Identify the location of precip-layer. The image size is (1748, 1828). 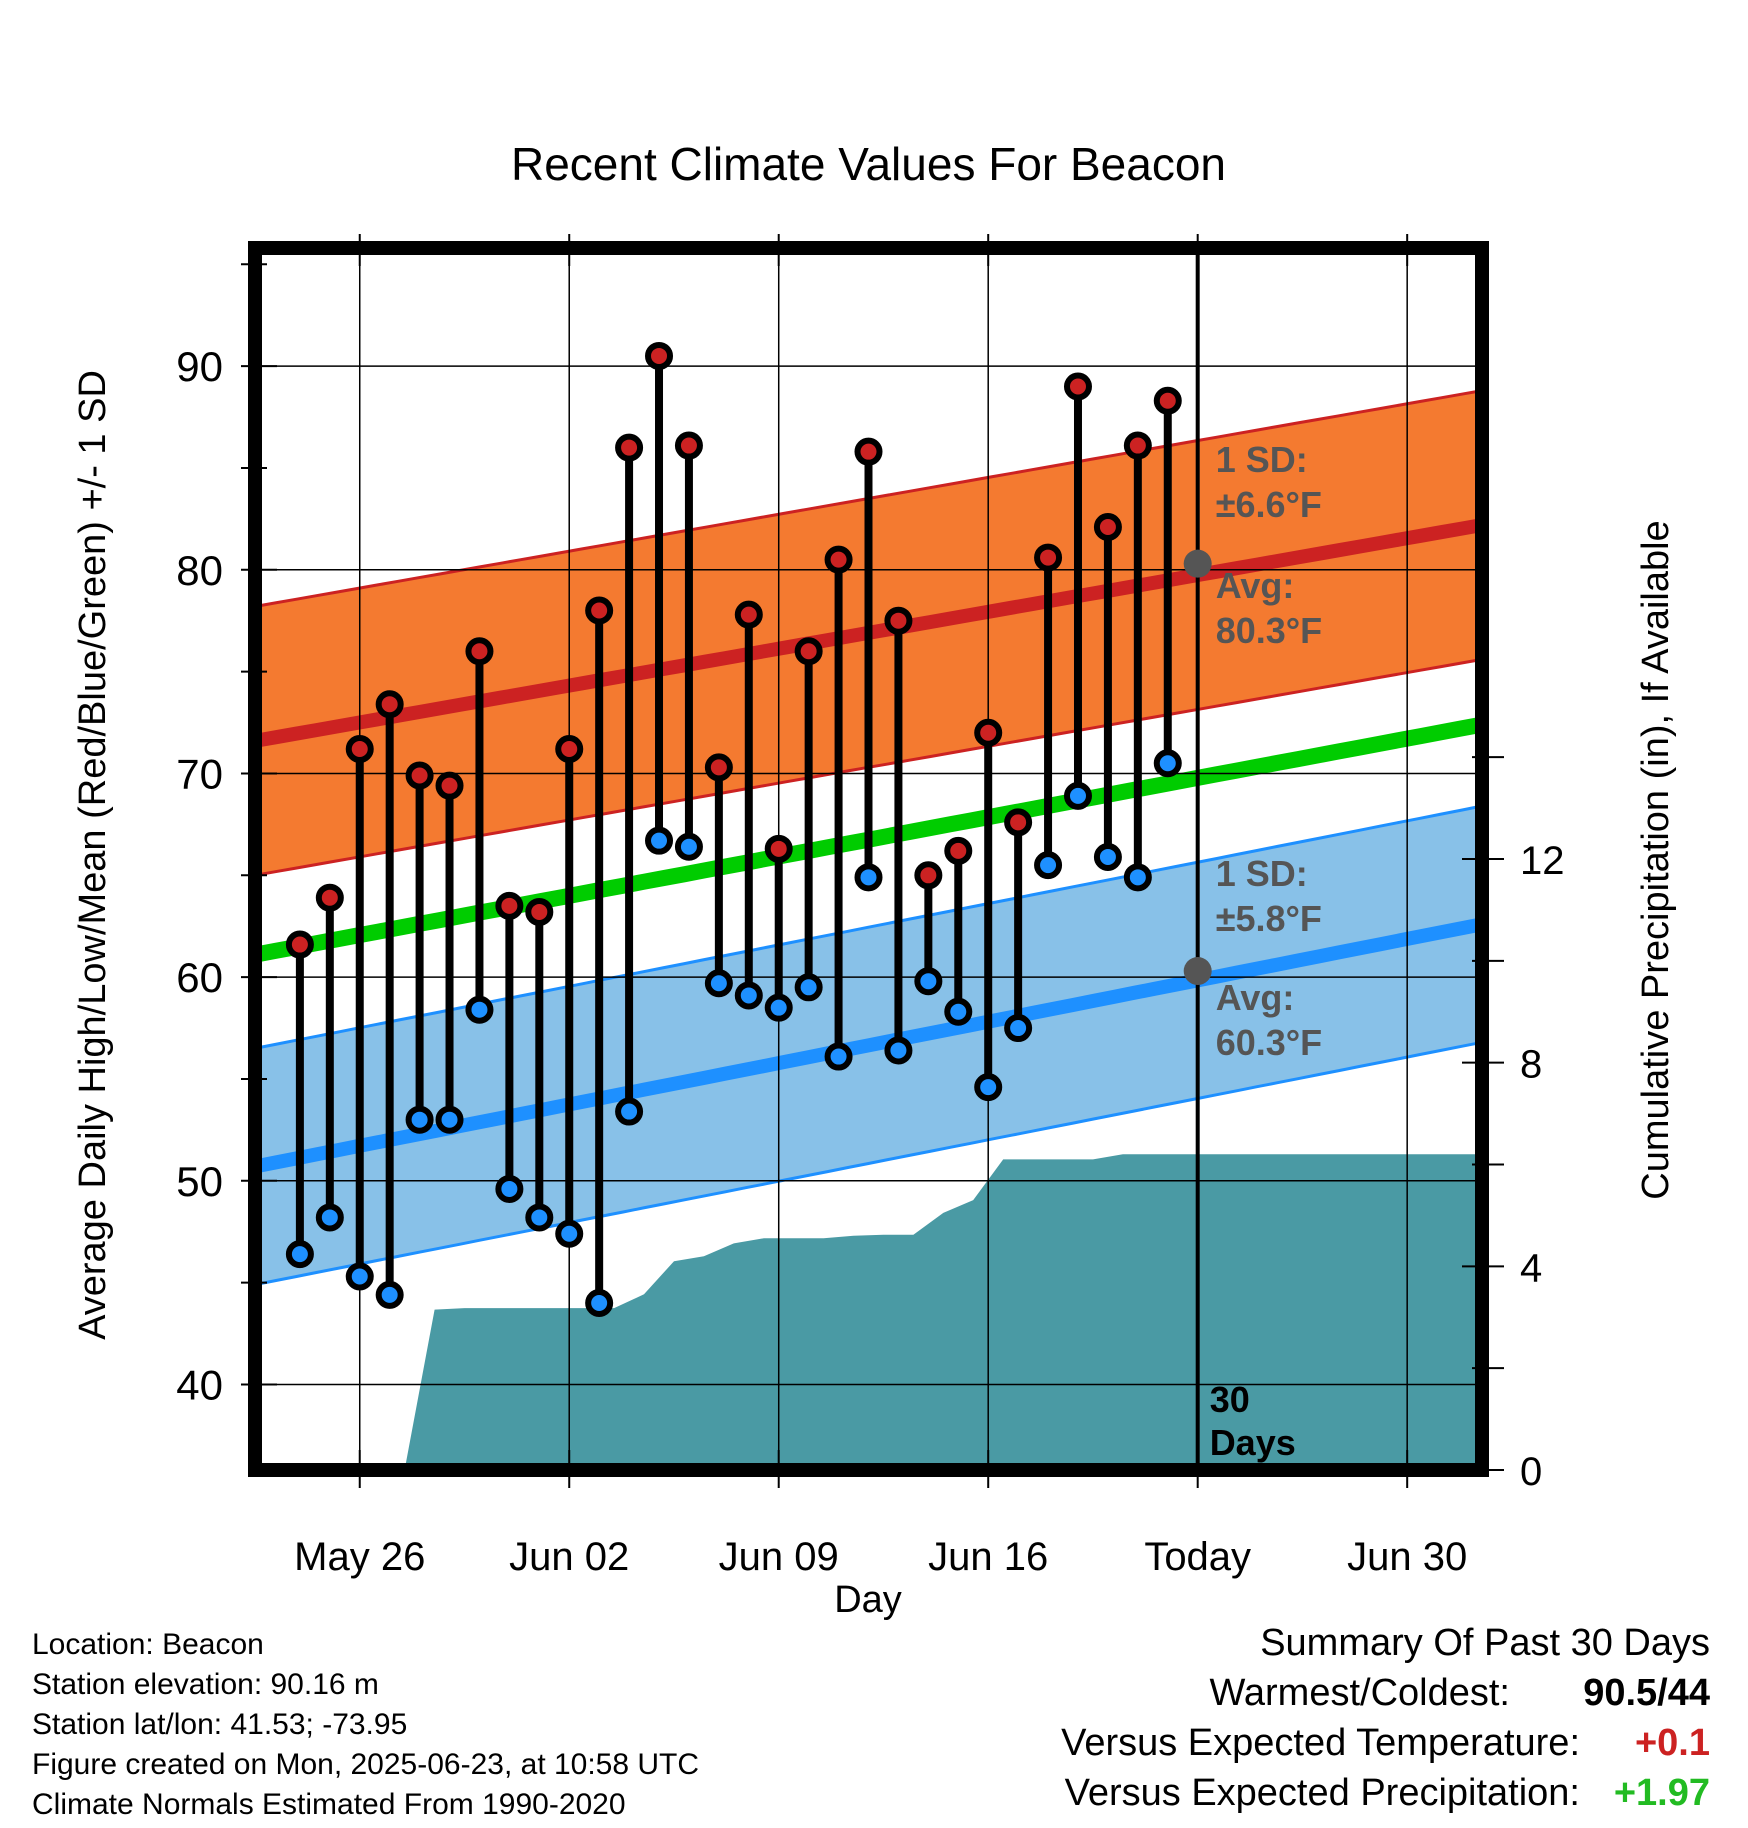
(943, 1312).